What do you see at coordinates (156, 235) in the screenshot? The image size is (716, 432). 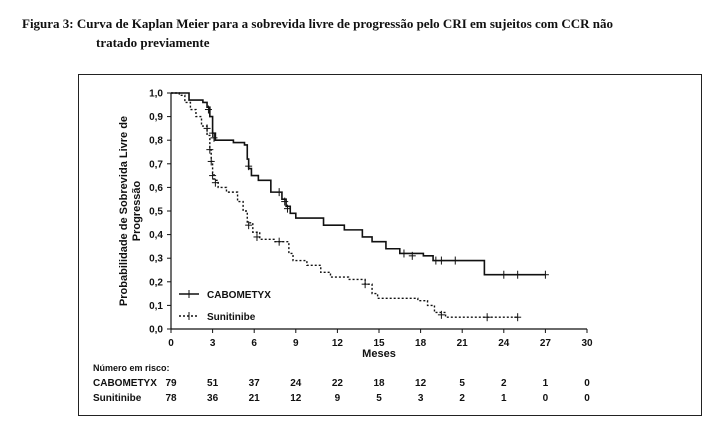 I see `y-tick-label: 0,4` at bounding box center [156, 235].